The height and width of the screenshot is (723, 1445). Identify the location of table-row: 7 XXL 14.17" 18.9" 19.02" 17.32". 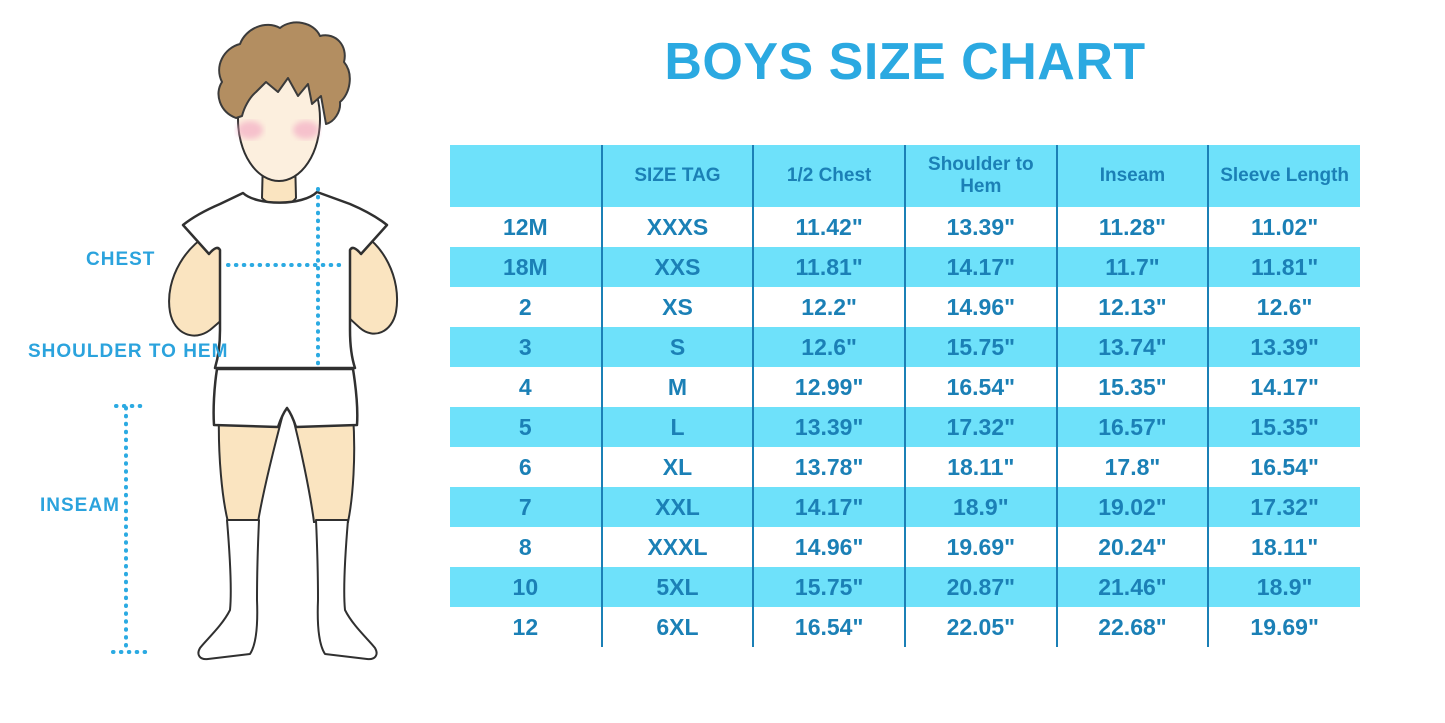
(905, 507).